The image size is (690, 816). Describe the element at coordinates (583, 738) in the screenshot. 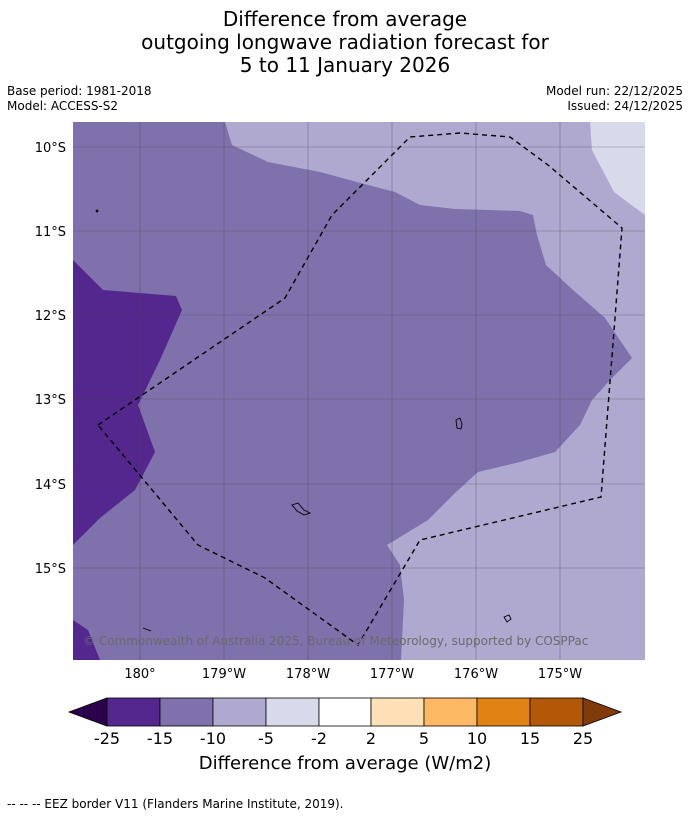

I see `colorbar-tick: 25` at that location.